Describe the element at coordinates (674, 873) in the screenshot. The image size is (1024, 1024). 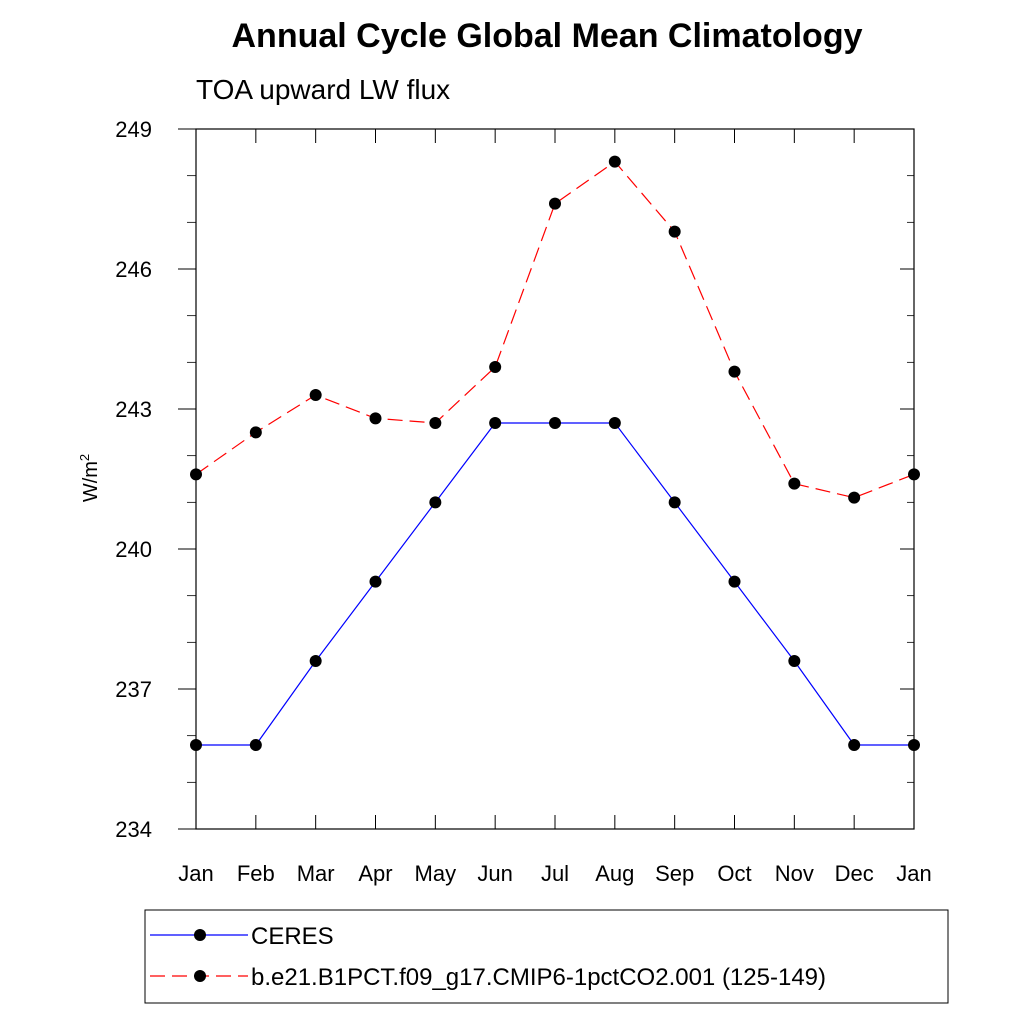
I see `x-tick-label: Sep` at that location.